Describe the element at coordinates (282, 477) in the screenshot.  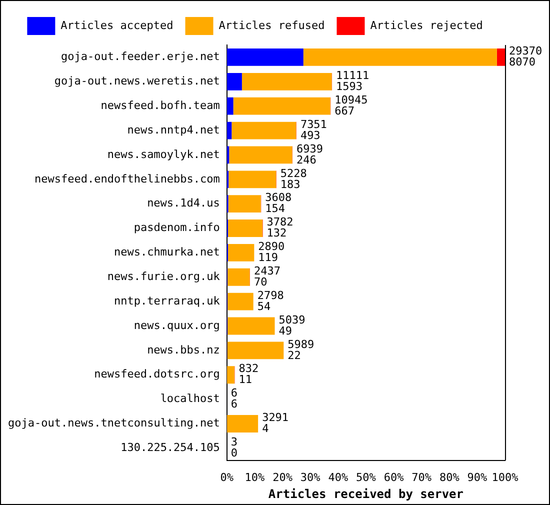
I see `x-tick-label: 20%` at that location.